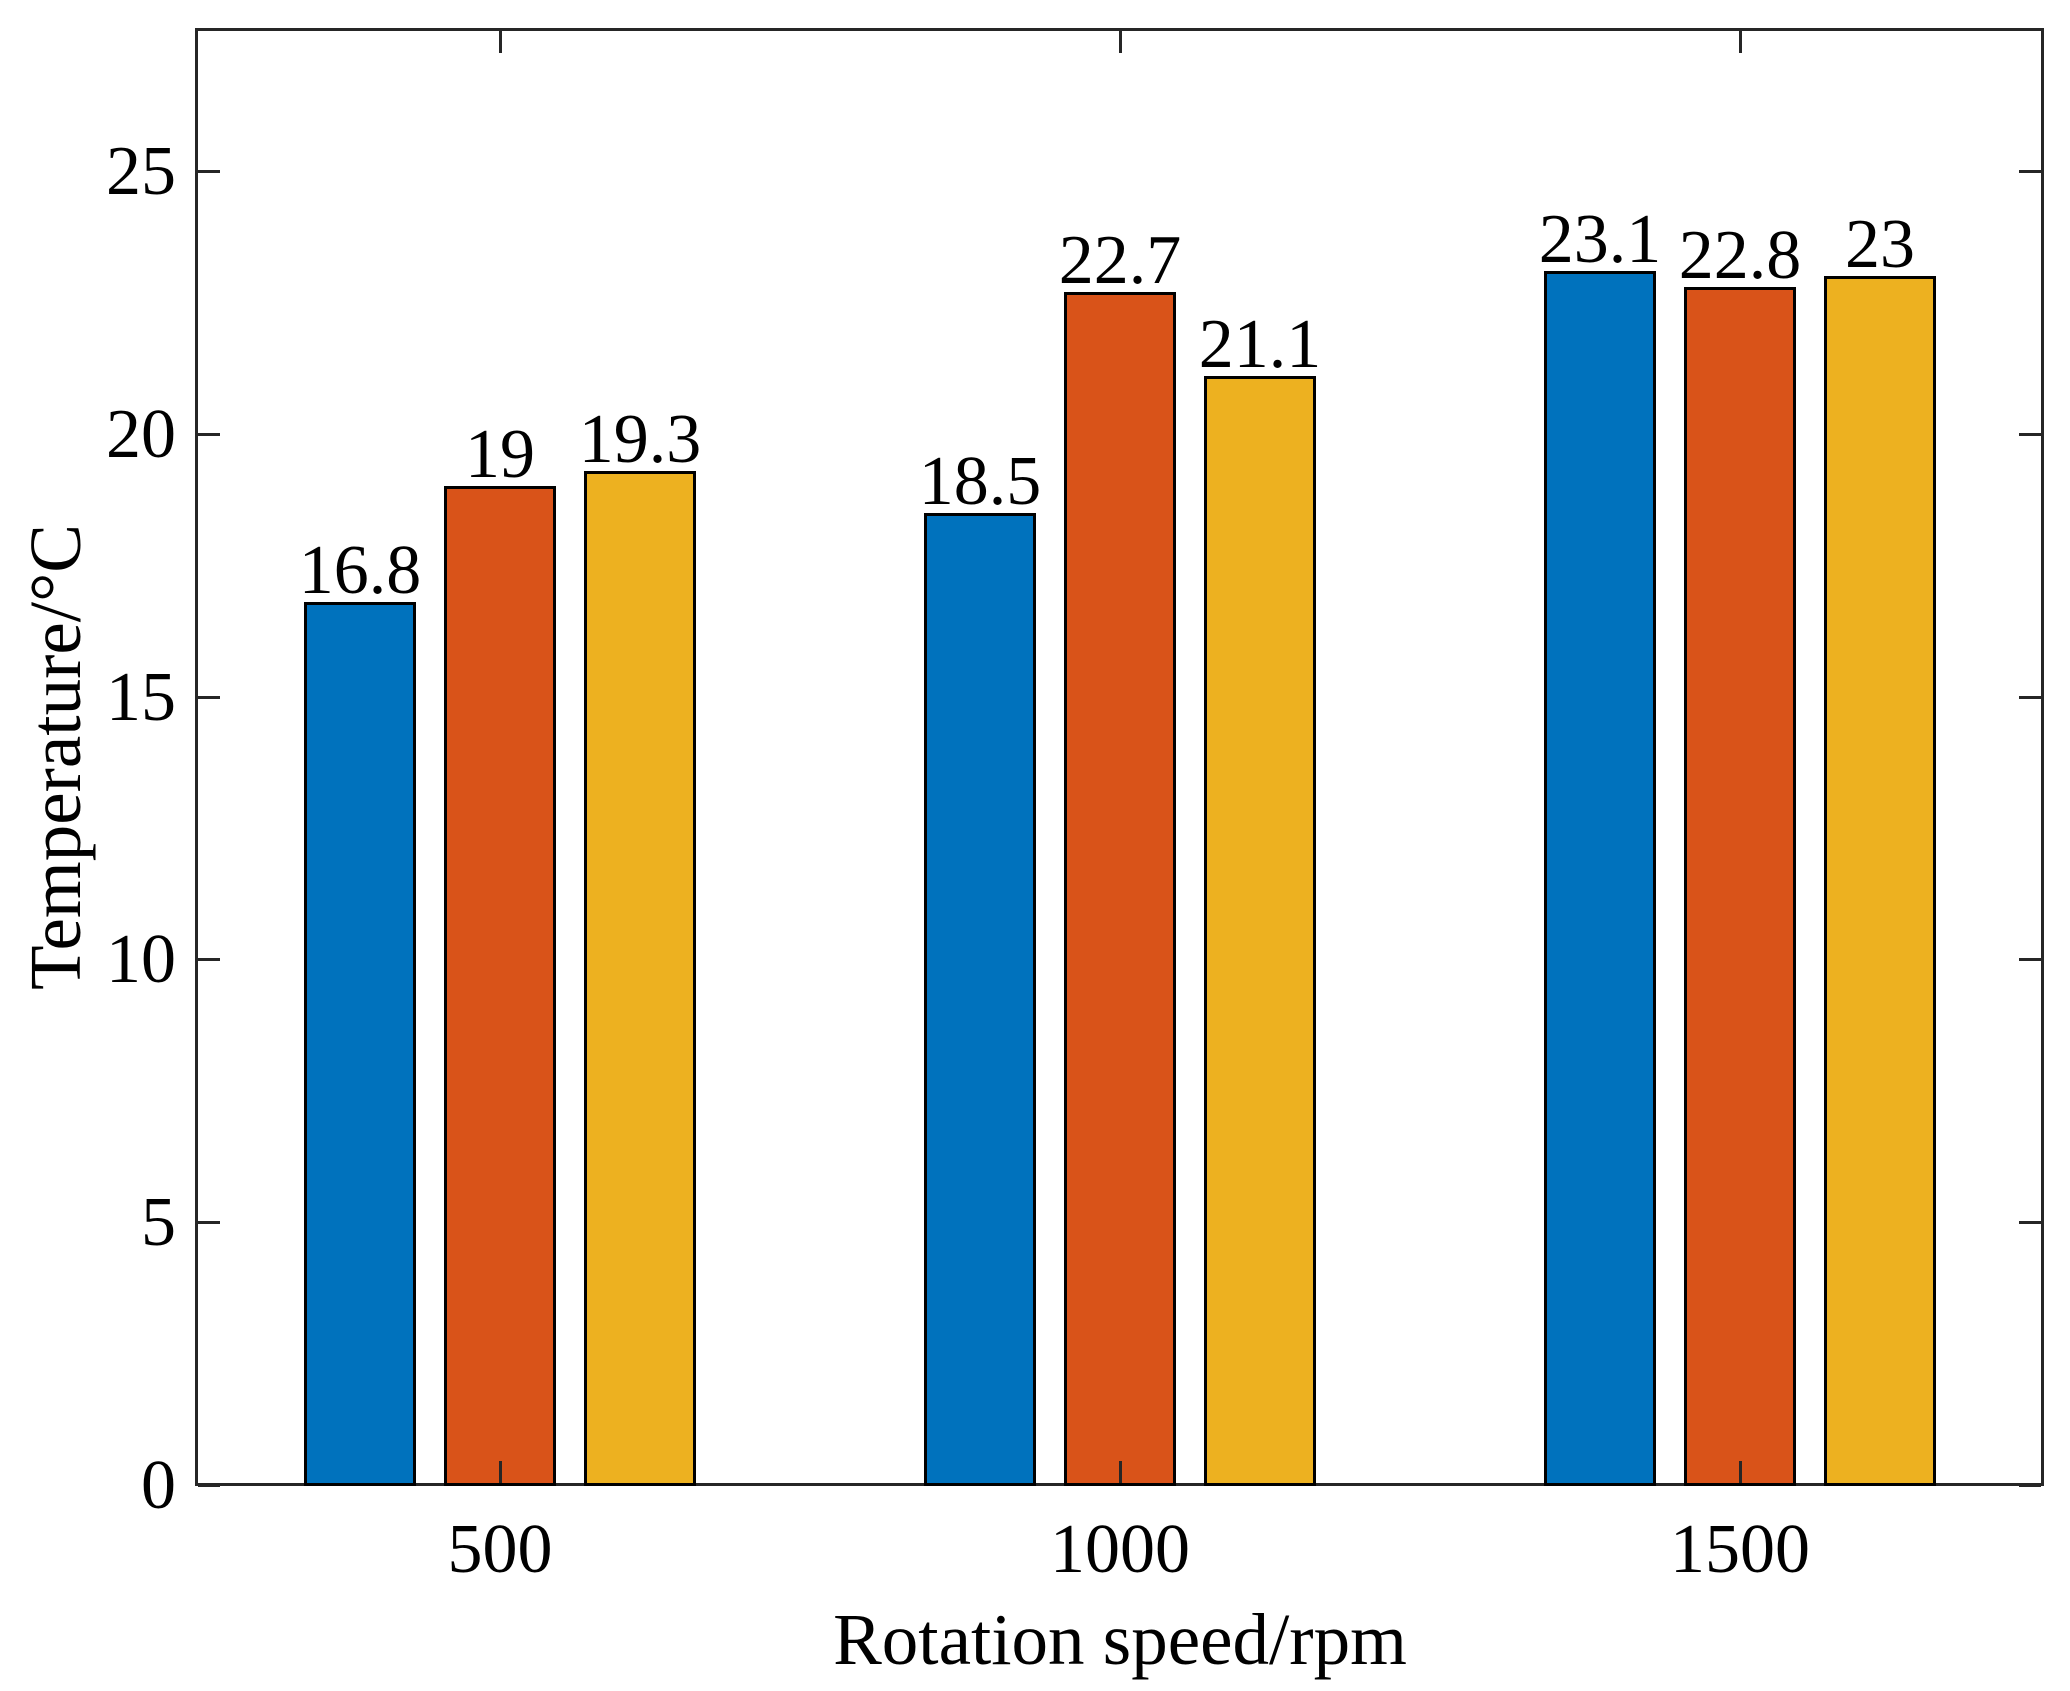 The height and width of the screenshot is (1691, 2070). I want to click on bar-value-label: 23.1, so click(1600, 239).